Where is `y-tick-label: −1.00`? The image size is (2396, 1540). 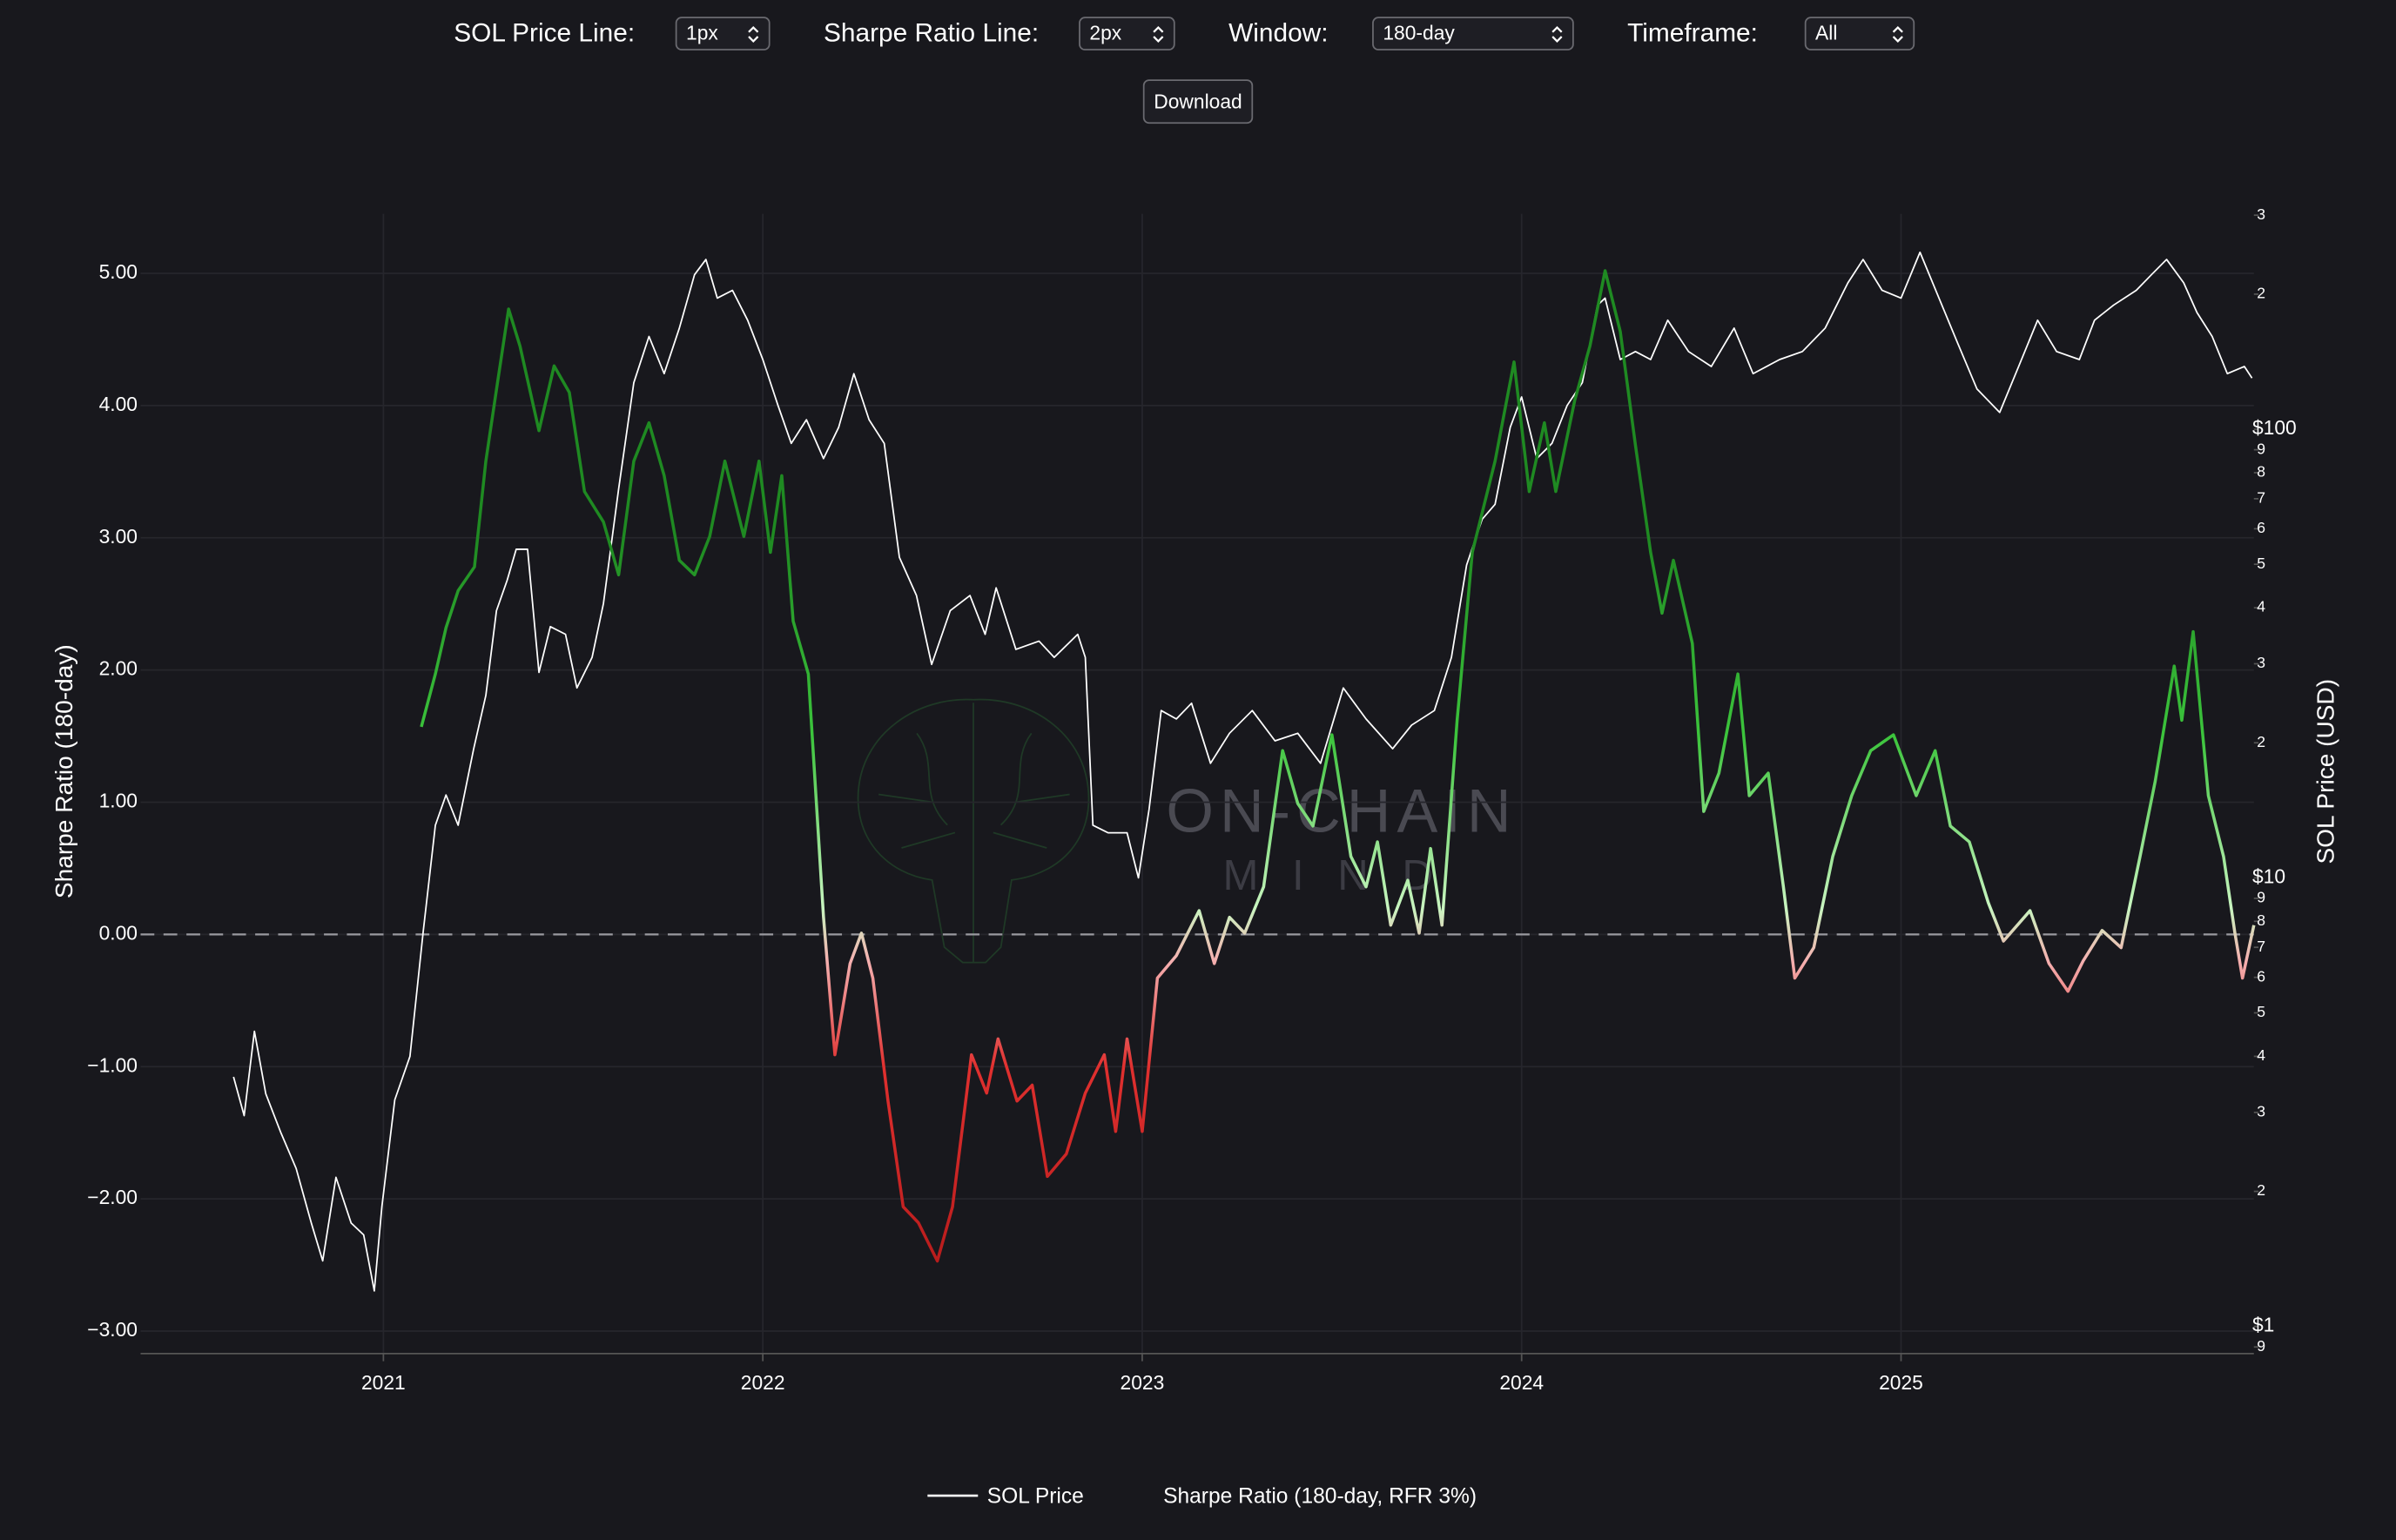 y-tick-label: −1.00 is located at coordinates (113, 1064).